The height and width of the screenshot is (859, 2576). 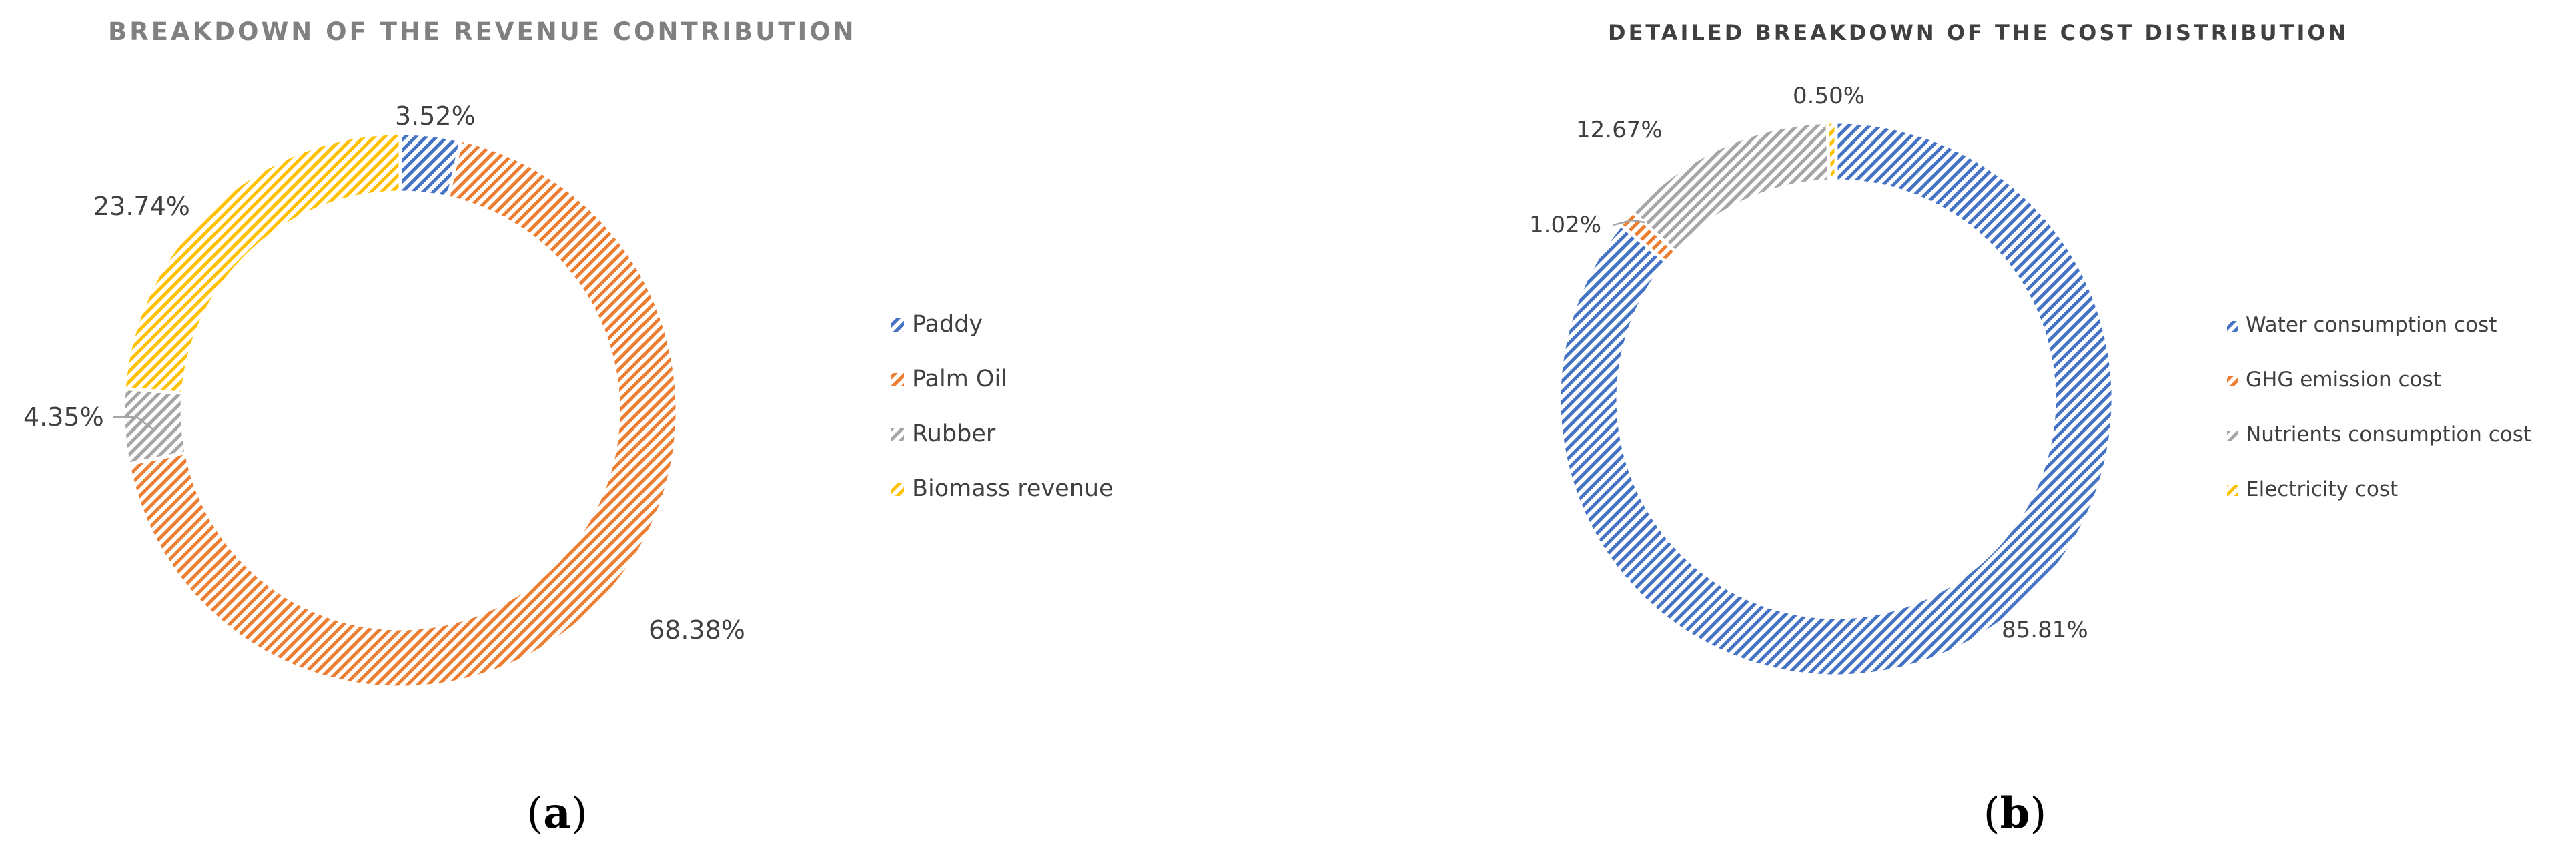 I want to click on value-label: 12.67%, so click(x=1619, y=130).